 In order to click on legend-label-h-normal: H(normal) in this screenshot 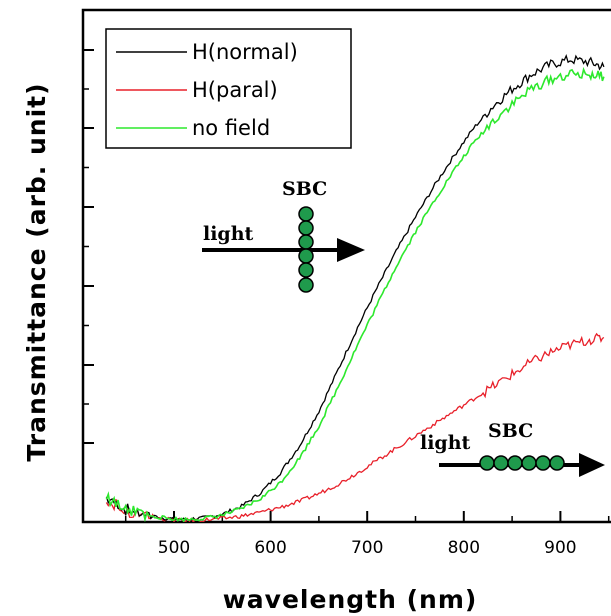, I will do `click(245, 52)`.